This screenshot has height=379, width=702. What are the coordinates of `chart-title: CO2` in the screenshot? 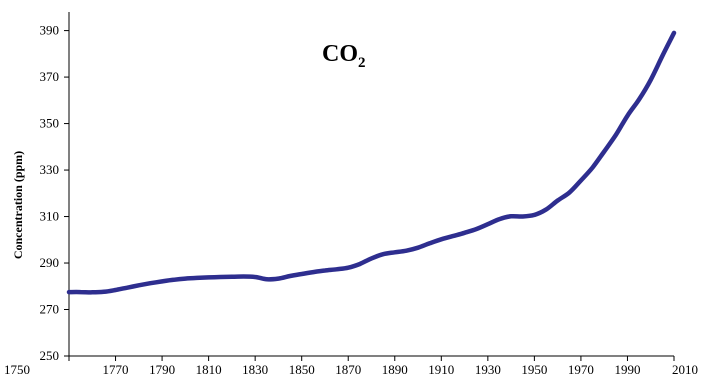 It's located at (344, 56).